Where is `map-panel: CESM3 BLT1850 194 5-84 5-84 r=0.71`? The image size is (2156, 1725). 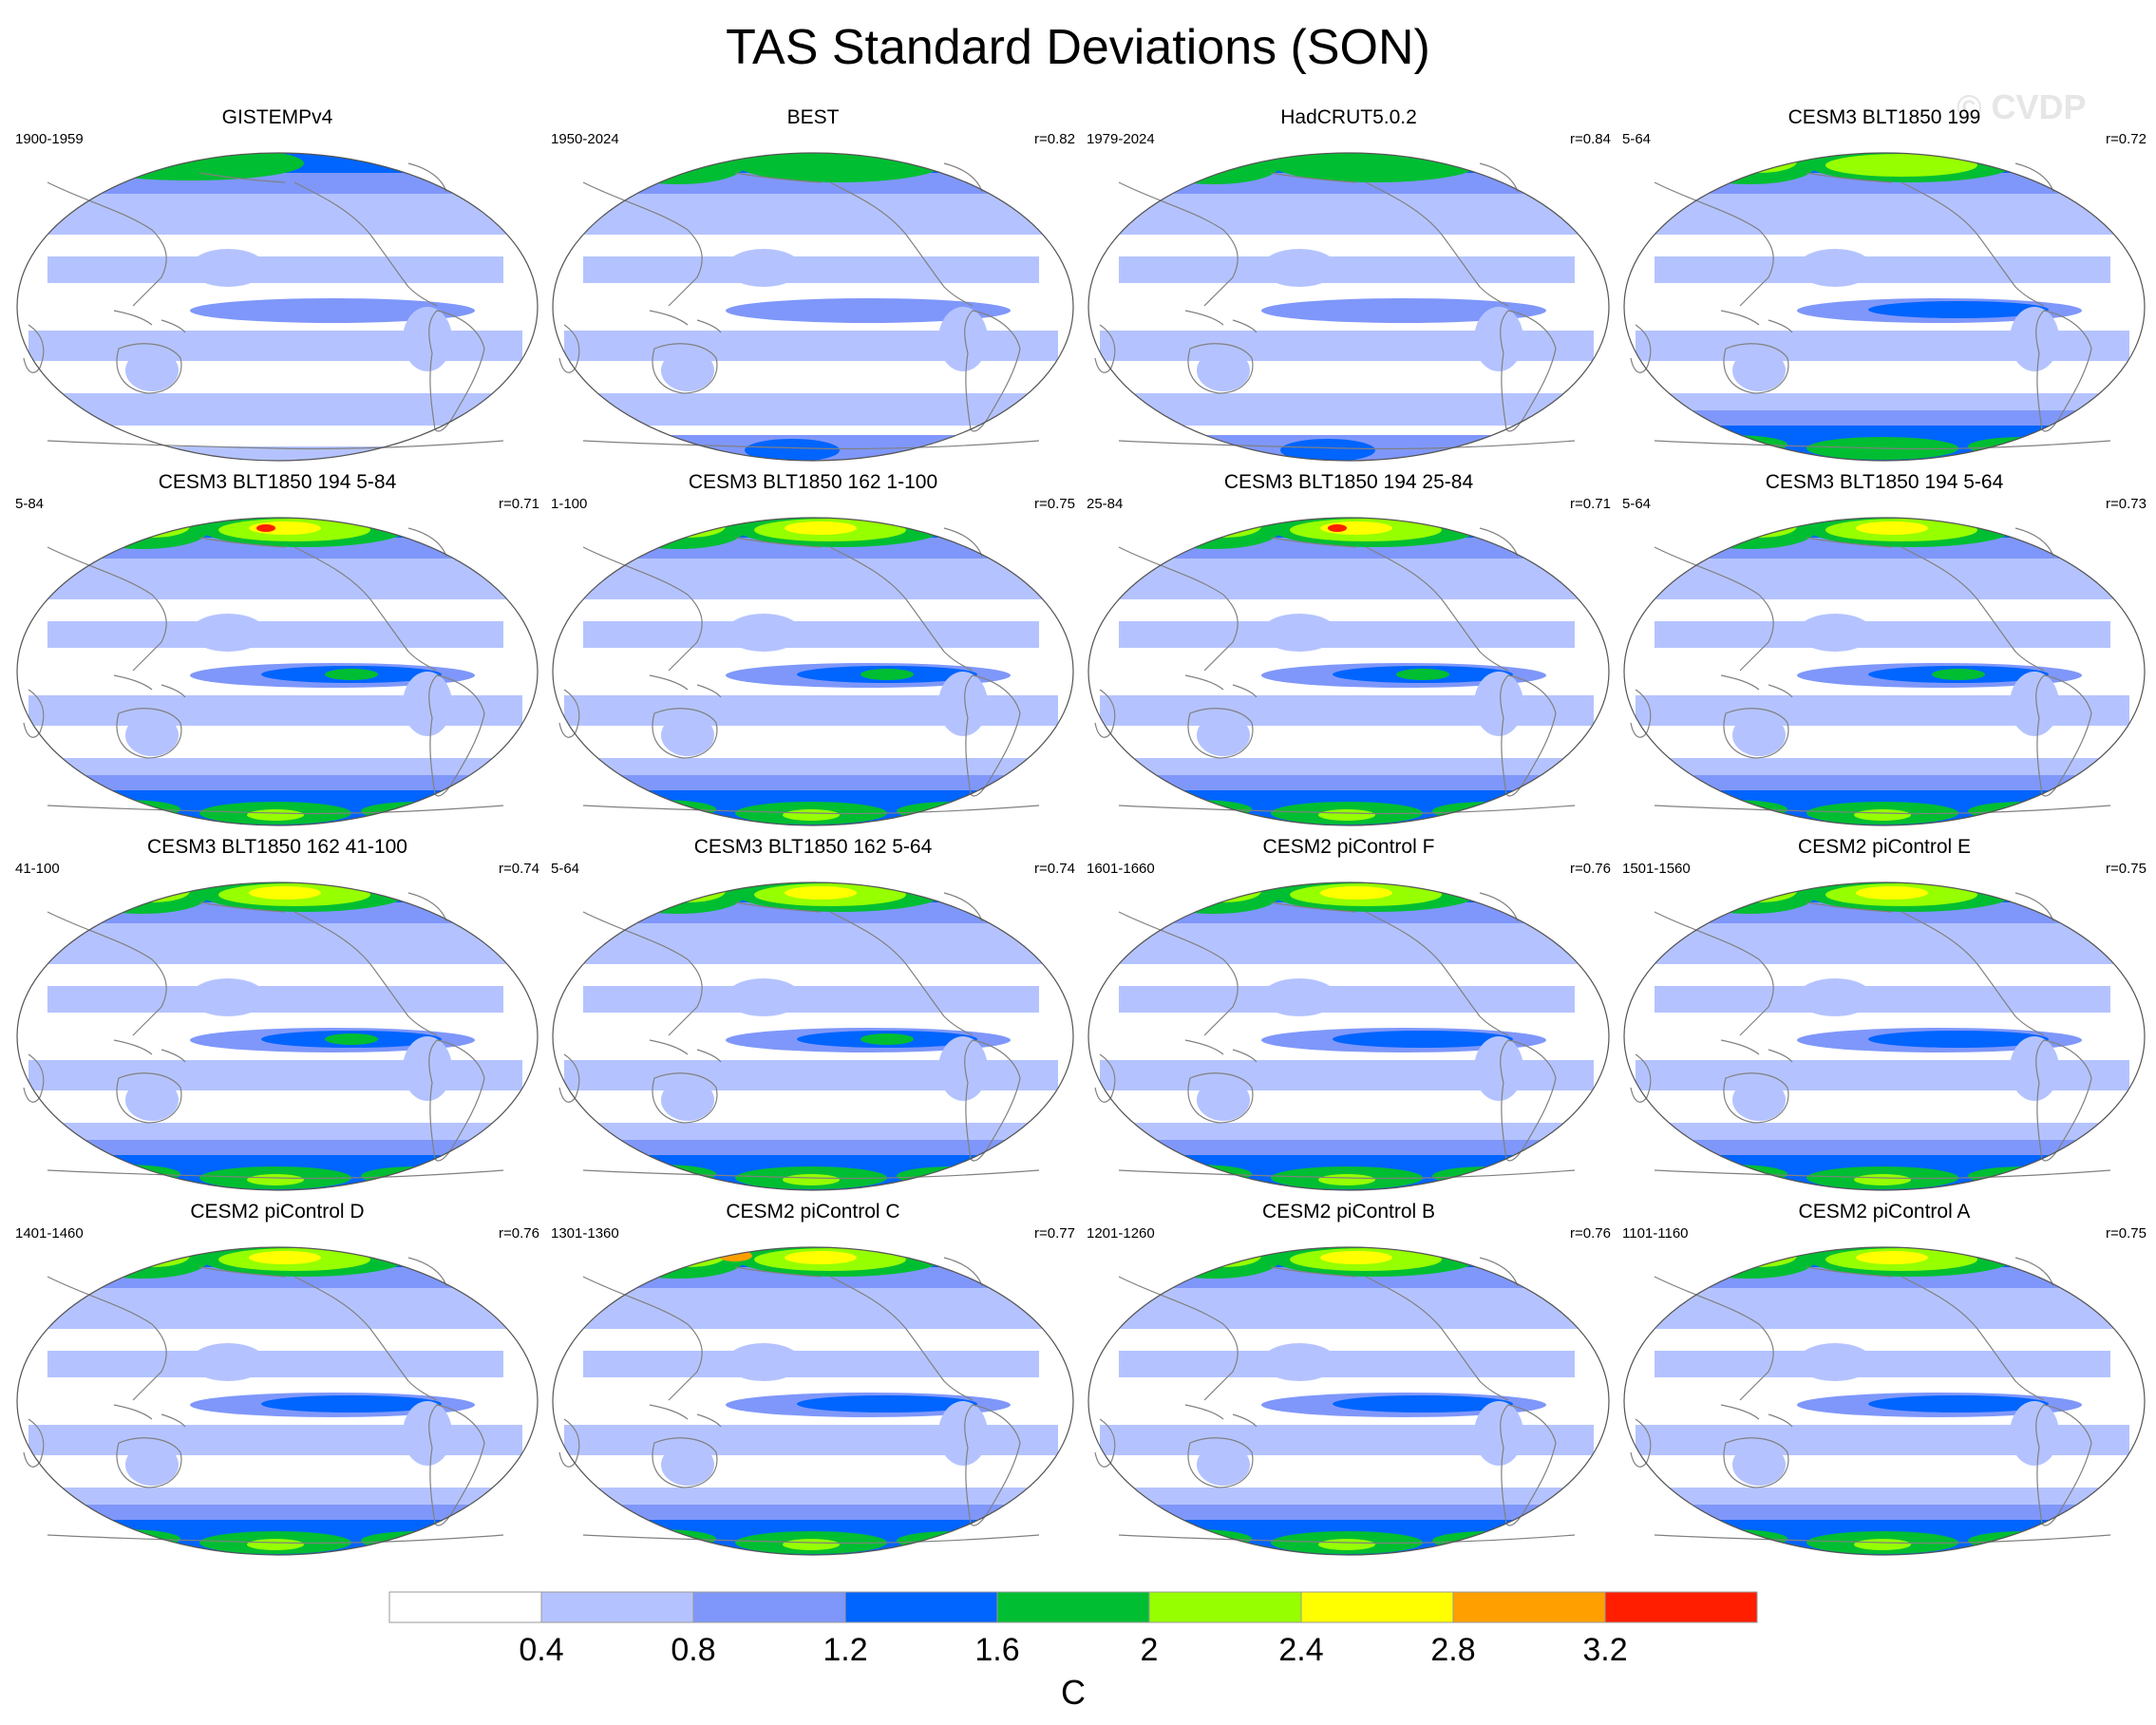
map-panel: CESM3 BLT1850 194 5-84 5-84 r=0.71 is located at coordinates (277, 653).